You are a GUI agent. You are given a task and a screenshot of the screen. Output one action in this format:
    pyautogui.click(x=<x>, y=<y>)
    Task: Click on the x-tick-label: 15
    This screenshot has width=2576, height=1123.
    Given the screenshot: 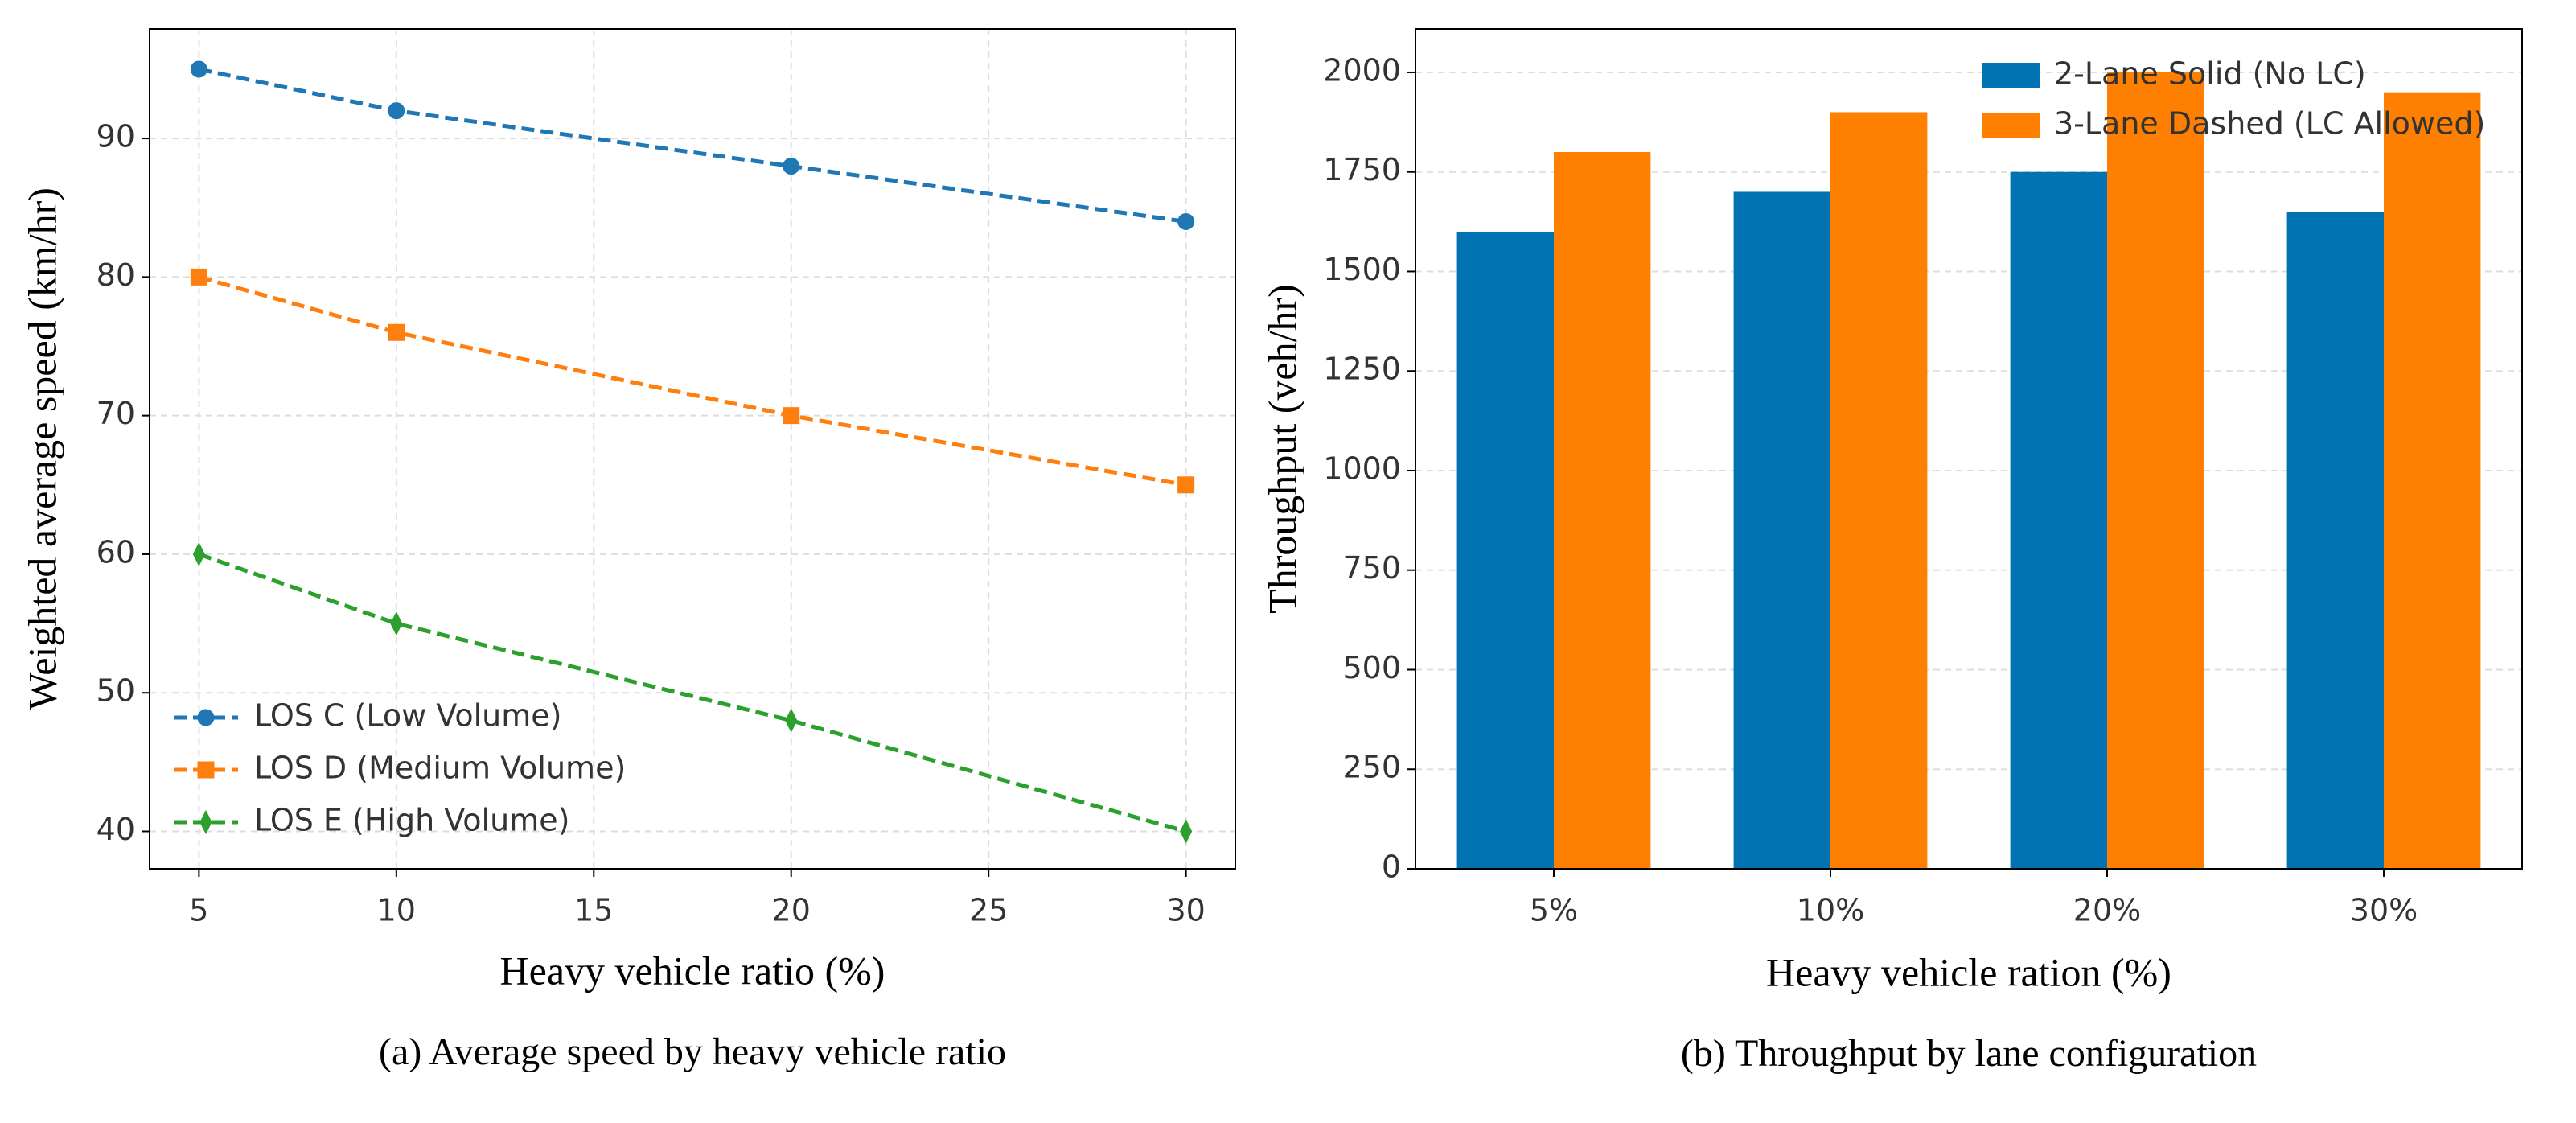 What is the action you would take?
    pyautogui.click(x=593, y=910)
    